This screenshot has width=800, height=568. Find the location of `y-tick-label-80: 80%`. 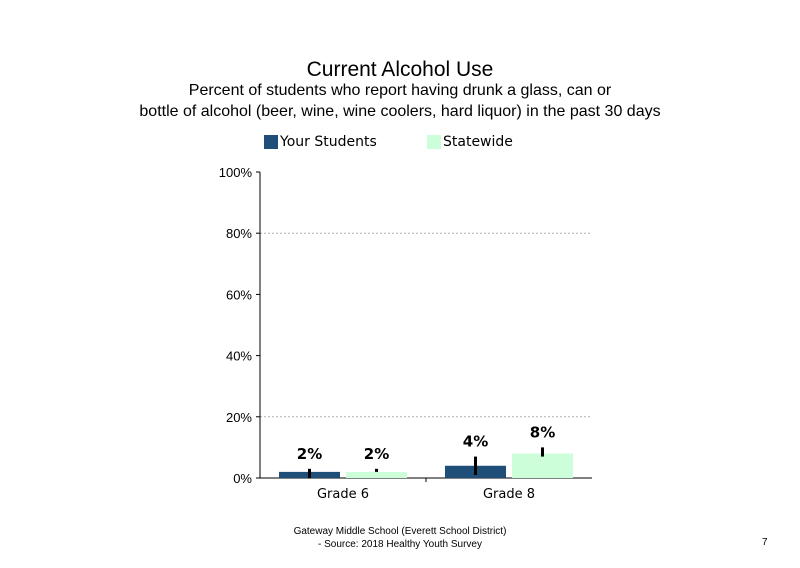

y-tick-label-80: 80% is located at coordinates (239, 233).